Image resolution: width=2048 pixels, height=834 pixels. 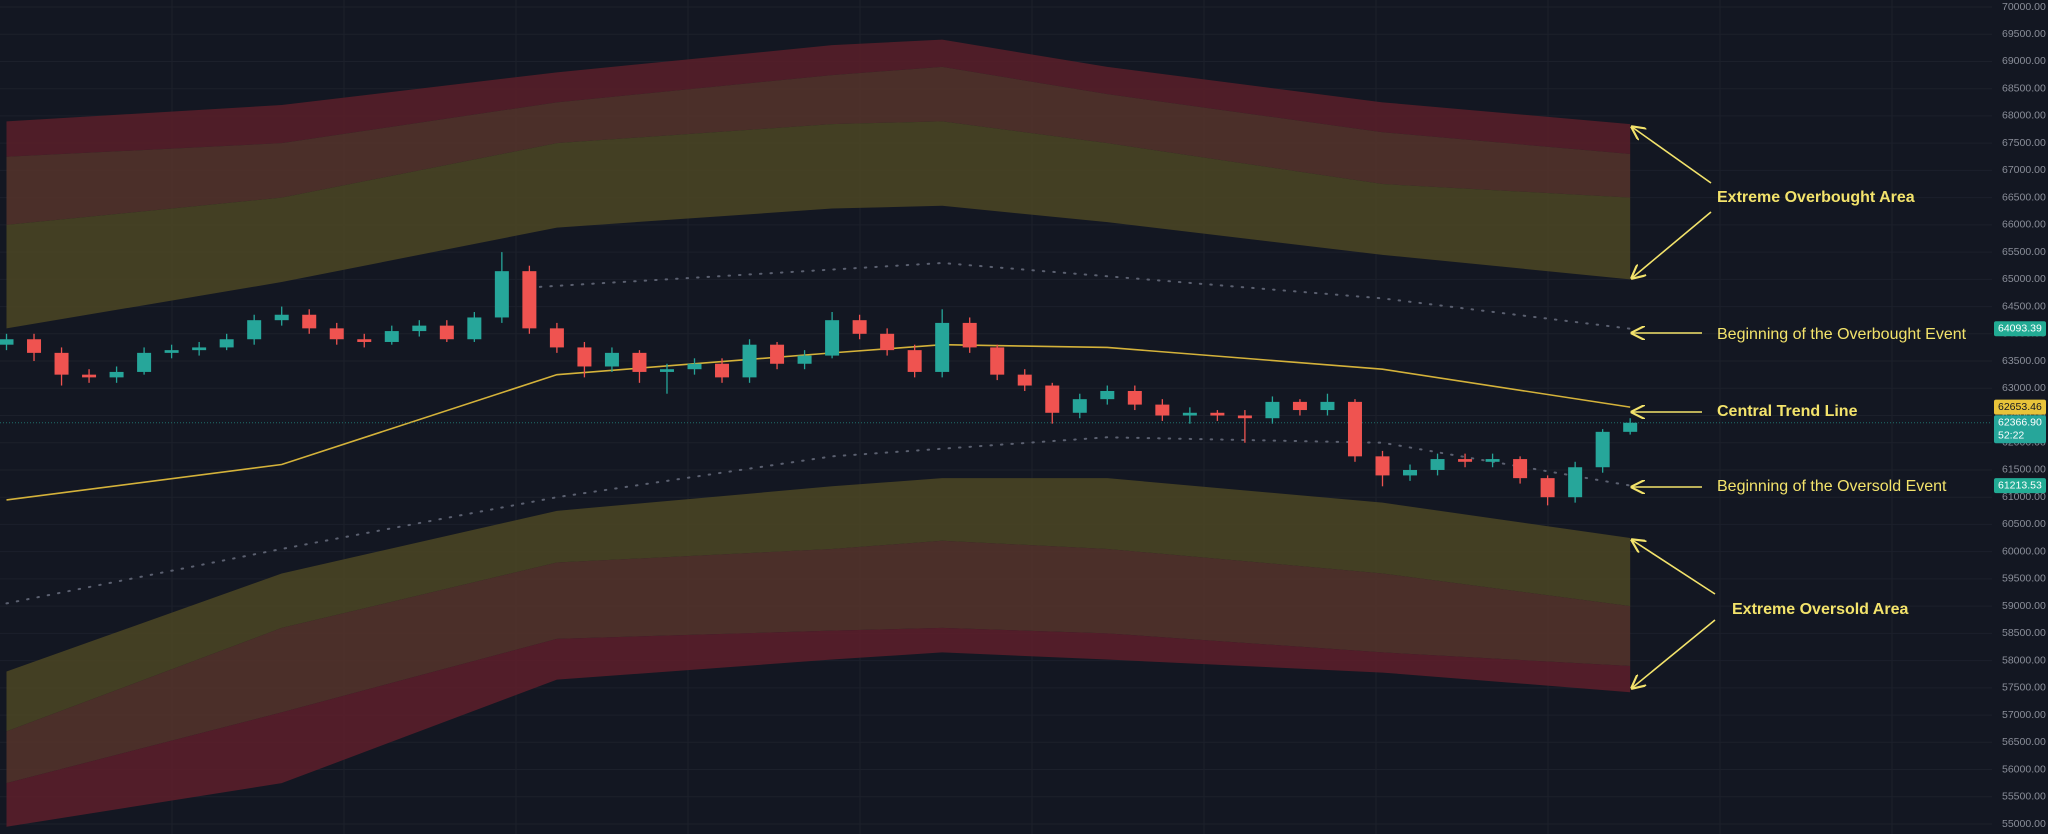 What do you see at coordinates (2024, 225) in the screenshot?
I see `y-tick-label: 66000.00` at bounding box center [2024, 225].